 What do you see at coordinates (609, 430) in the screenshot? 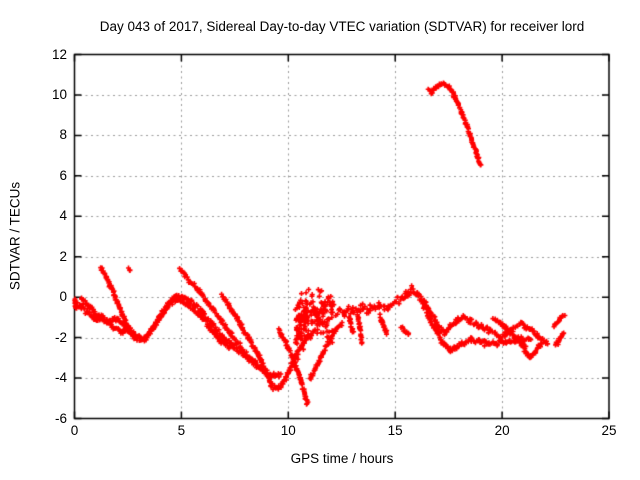
I see `x-tick-label: 25` at bounding box center [609, 430].